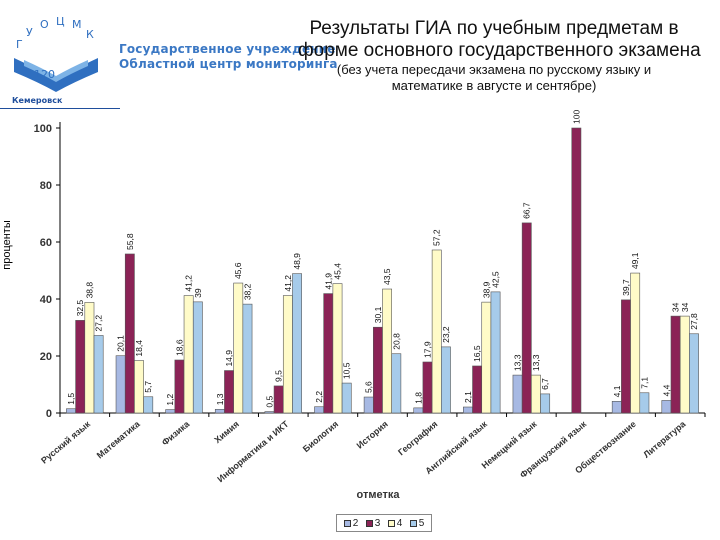 The height and width of the screenshot is (540, 720). Describe the element at coordinates (576, 117) in the screenshot. I see `data-label: 100` at that location.